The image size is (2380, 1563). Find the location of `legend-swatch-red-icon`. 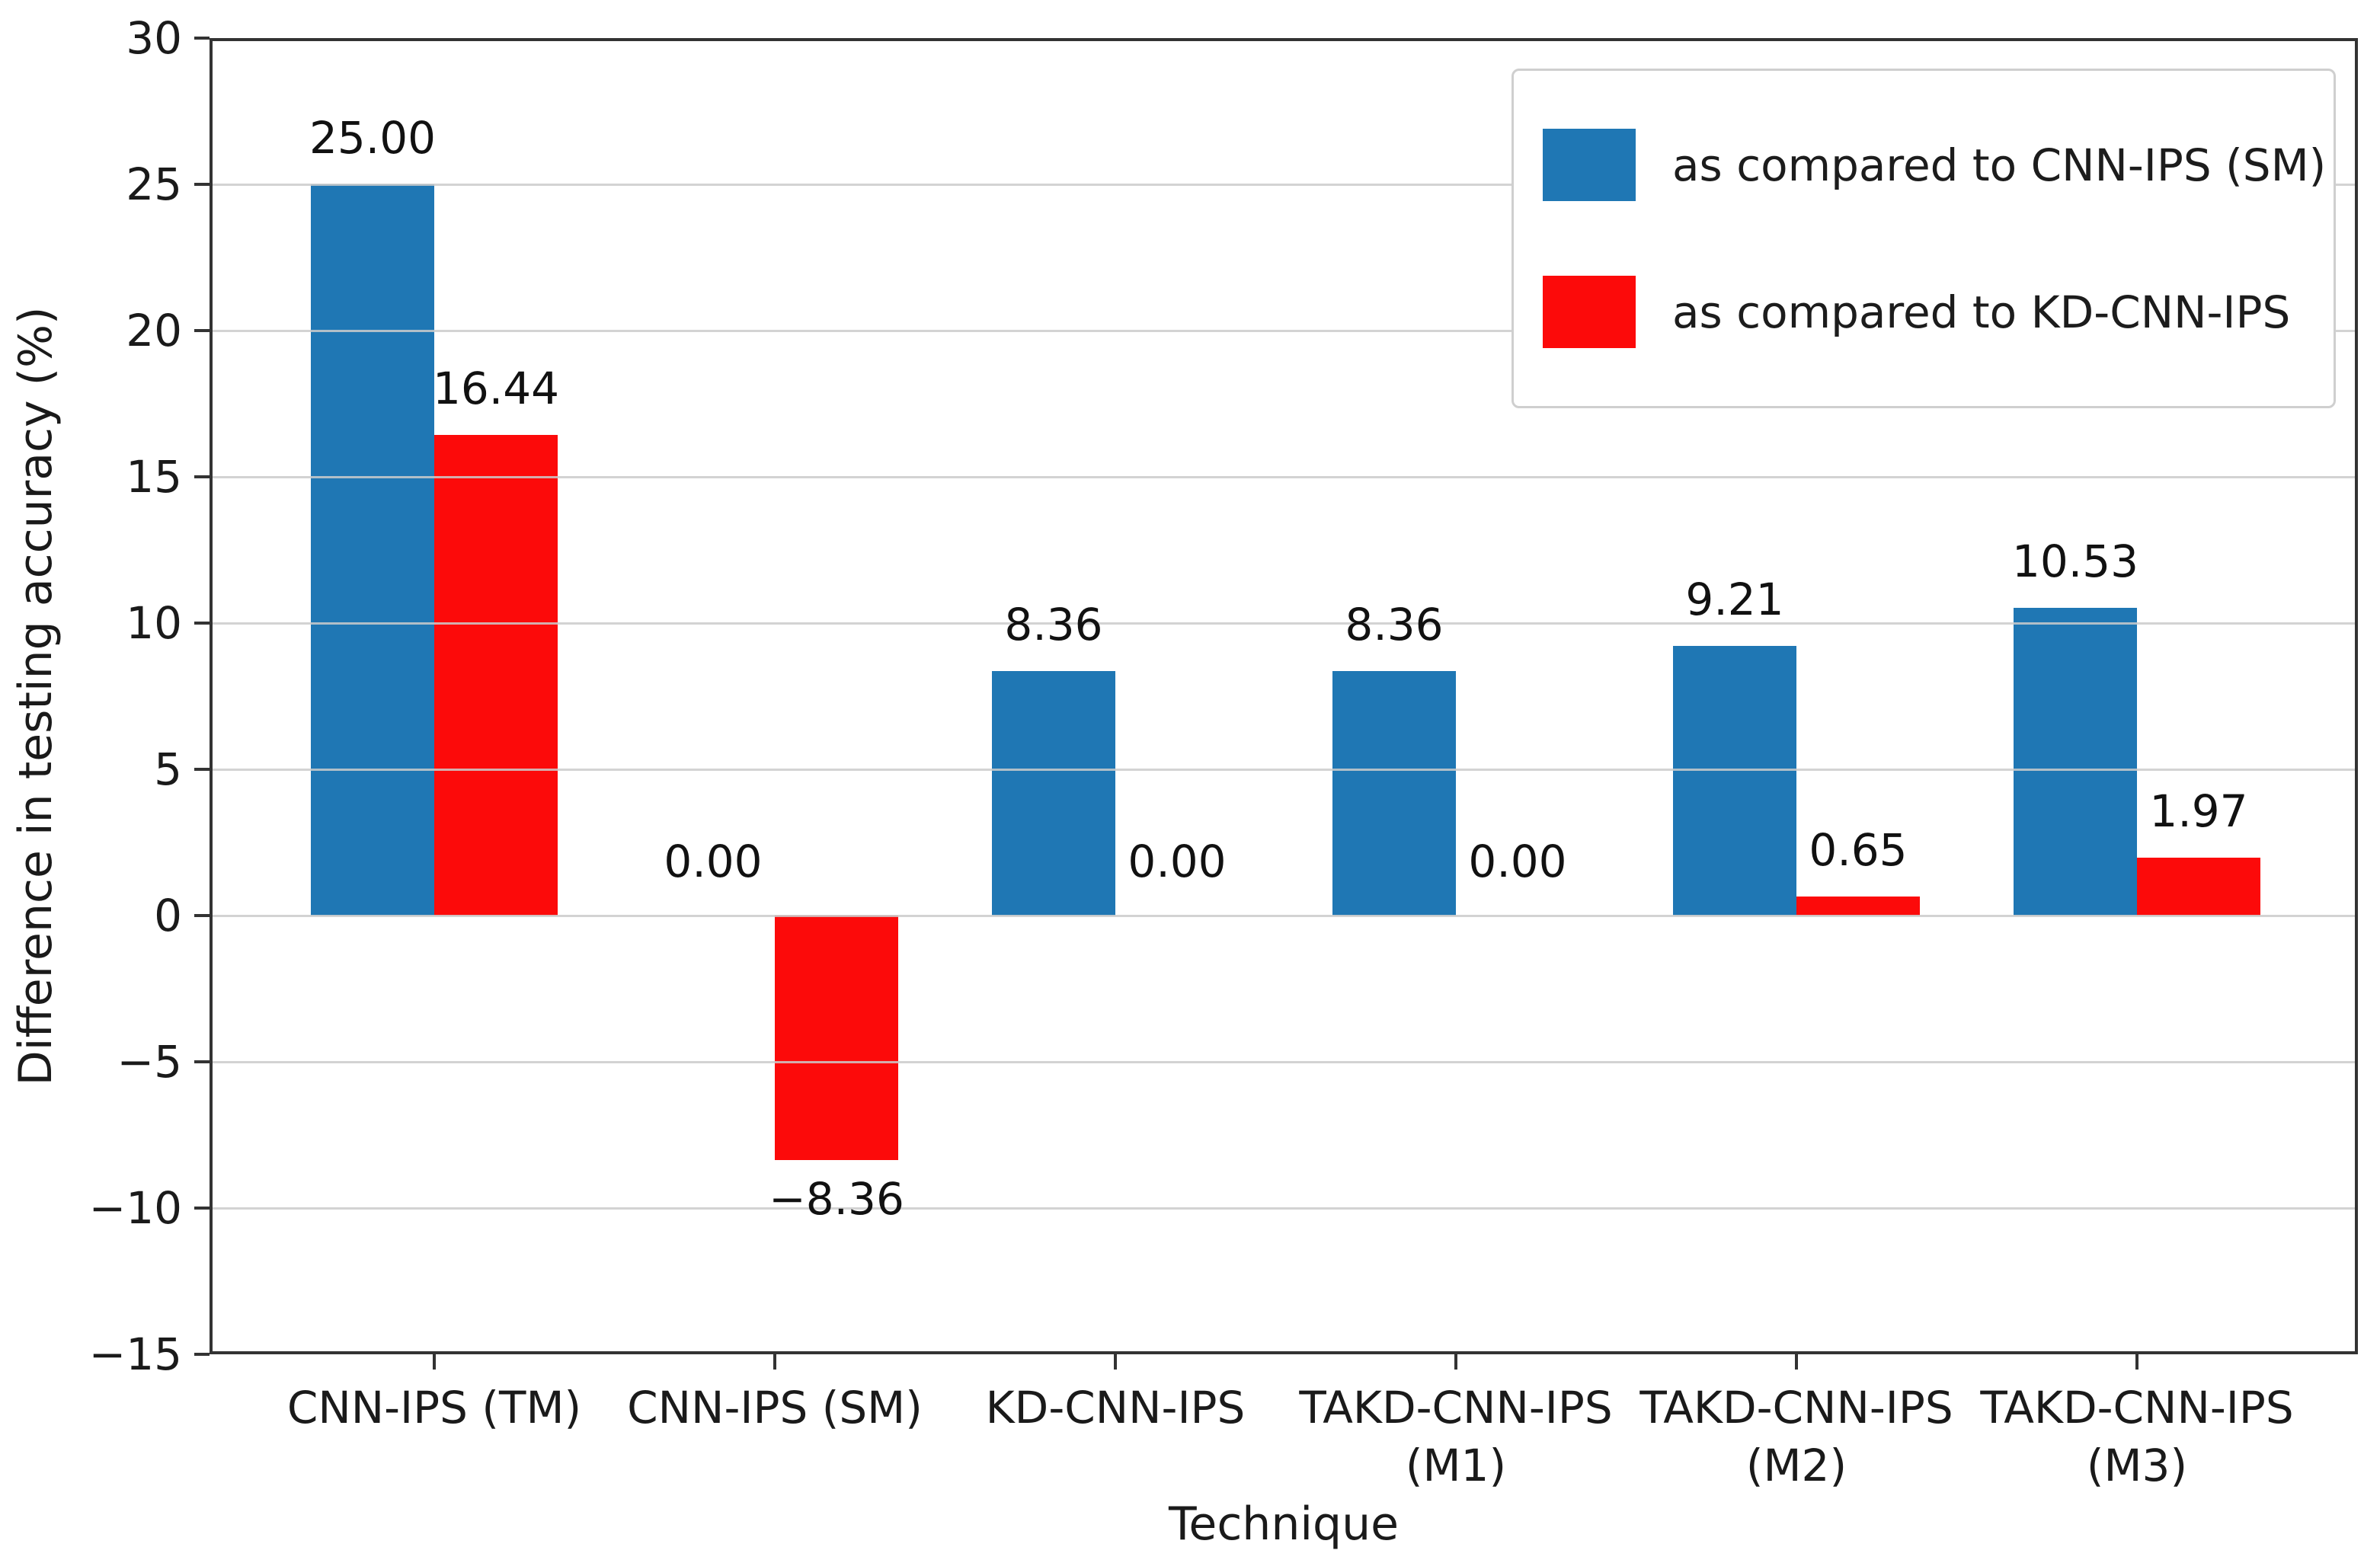

legend-swatch-red-icon is located at coordinates (1589, 312).